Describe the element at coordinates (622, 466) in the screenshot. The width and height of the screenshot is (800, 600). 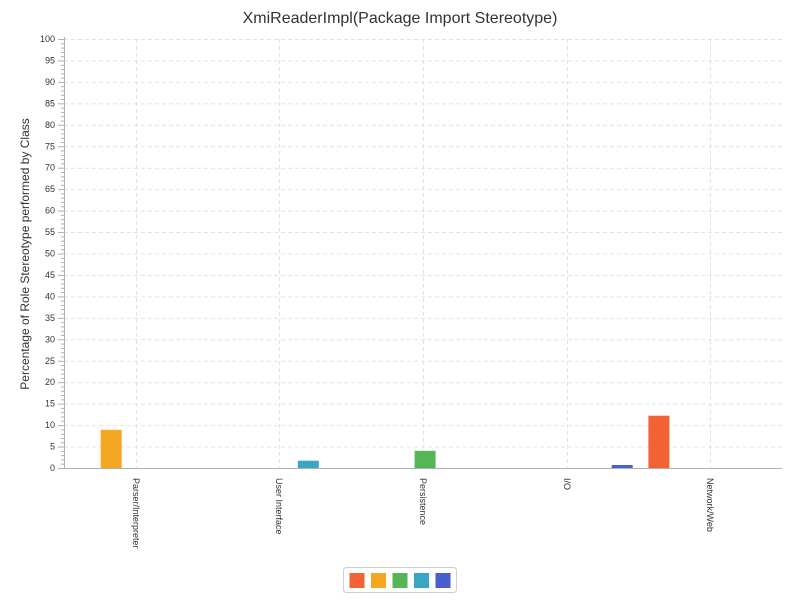
I see `bar-i-o` at that location.